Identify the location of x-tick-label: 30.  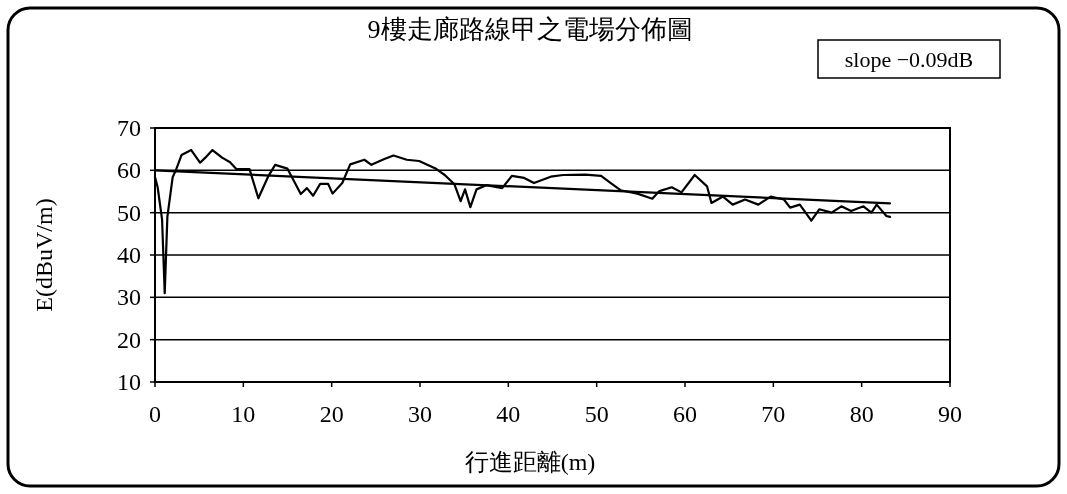
(420, 414).